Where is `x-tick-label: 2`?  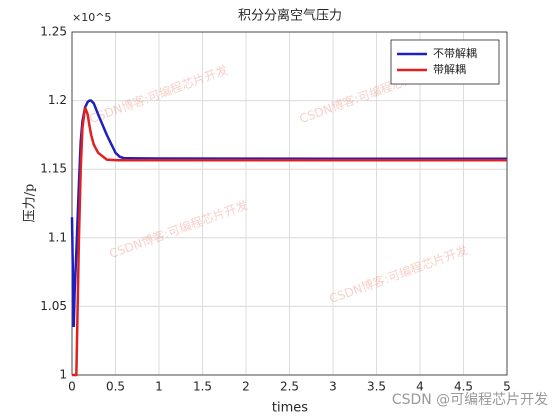 x-tick-label: 2 is located at coordinates (246, 387).